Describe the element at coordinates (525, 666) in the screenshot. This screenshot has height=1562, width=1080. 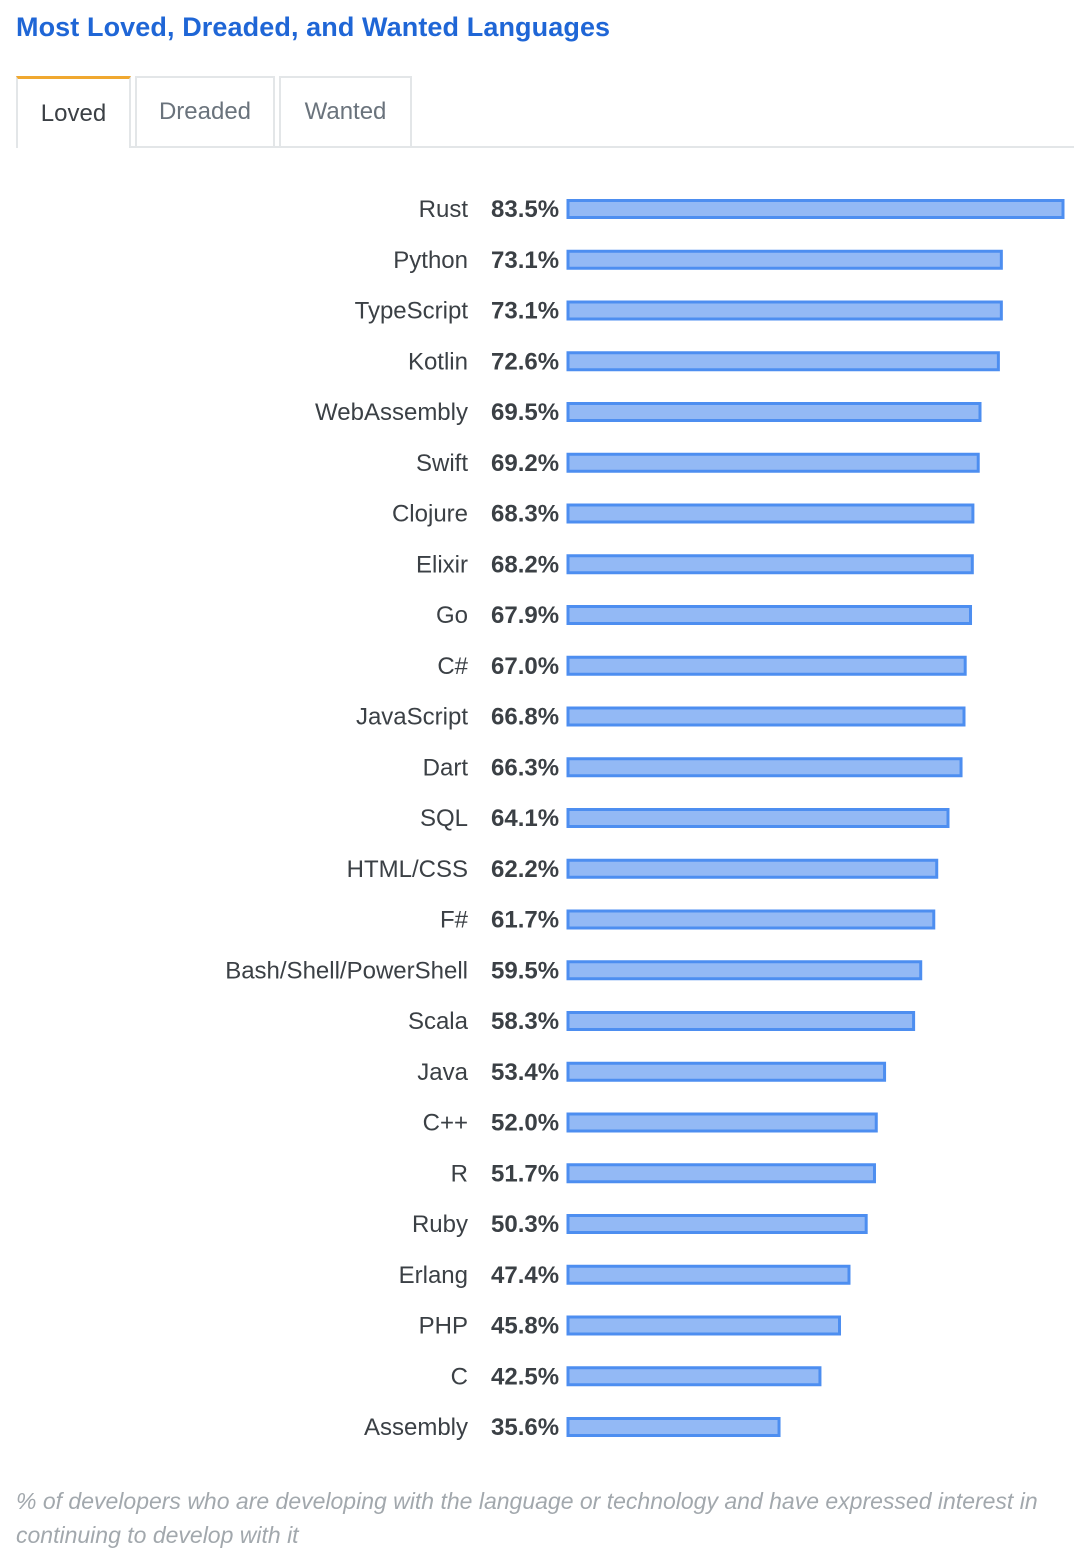
I see `value-label: 67.0%` at that location.